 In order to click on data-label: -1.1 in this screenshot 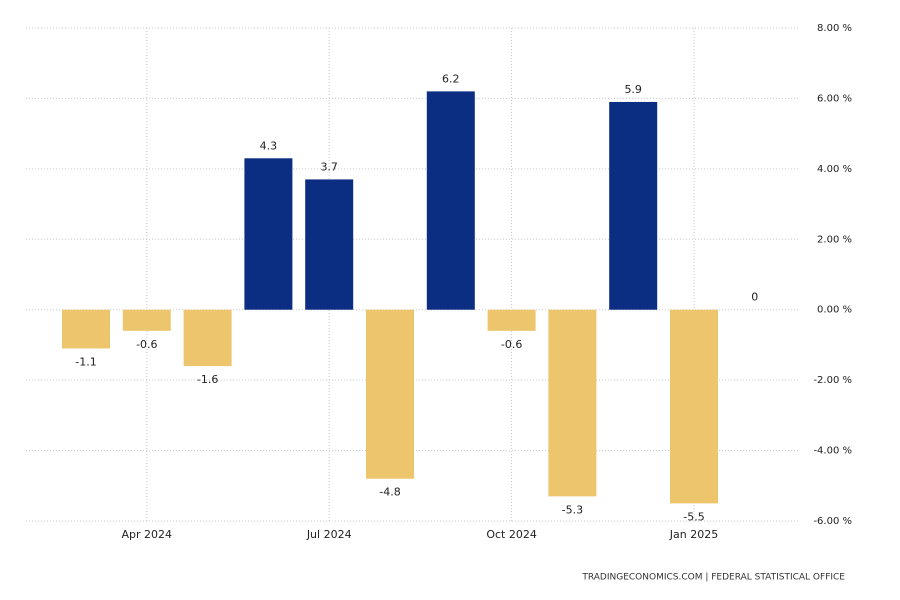, I will do `click(85, 361)`.